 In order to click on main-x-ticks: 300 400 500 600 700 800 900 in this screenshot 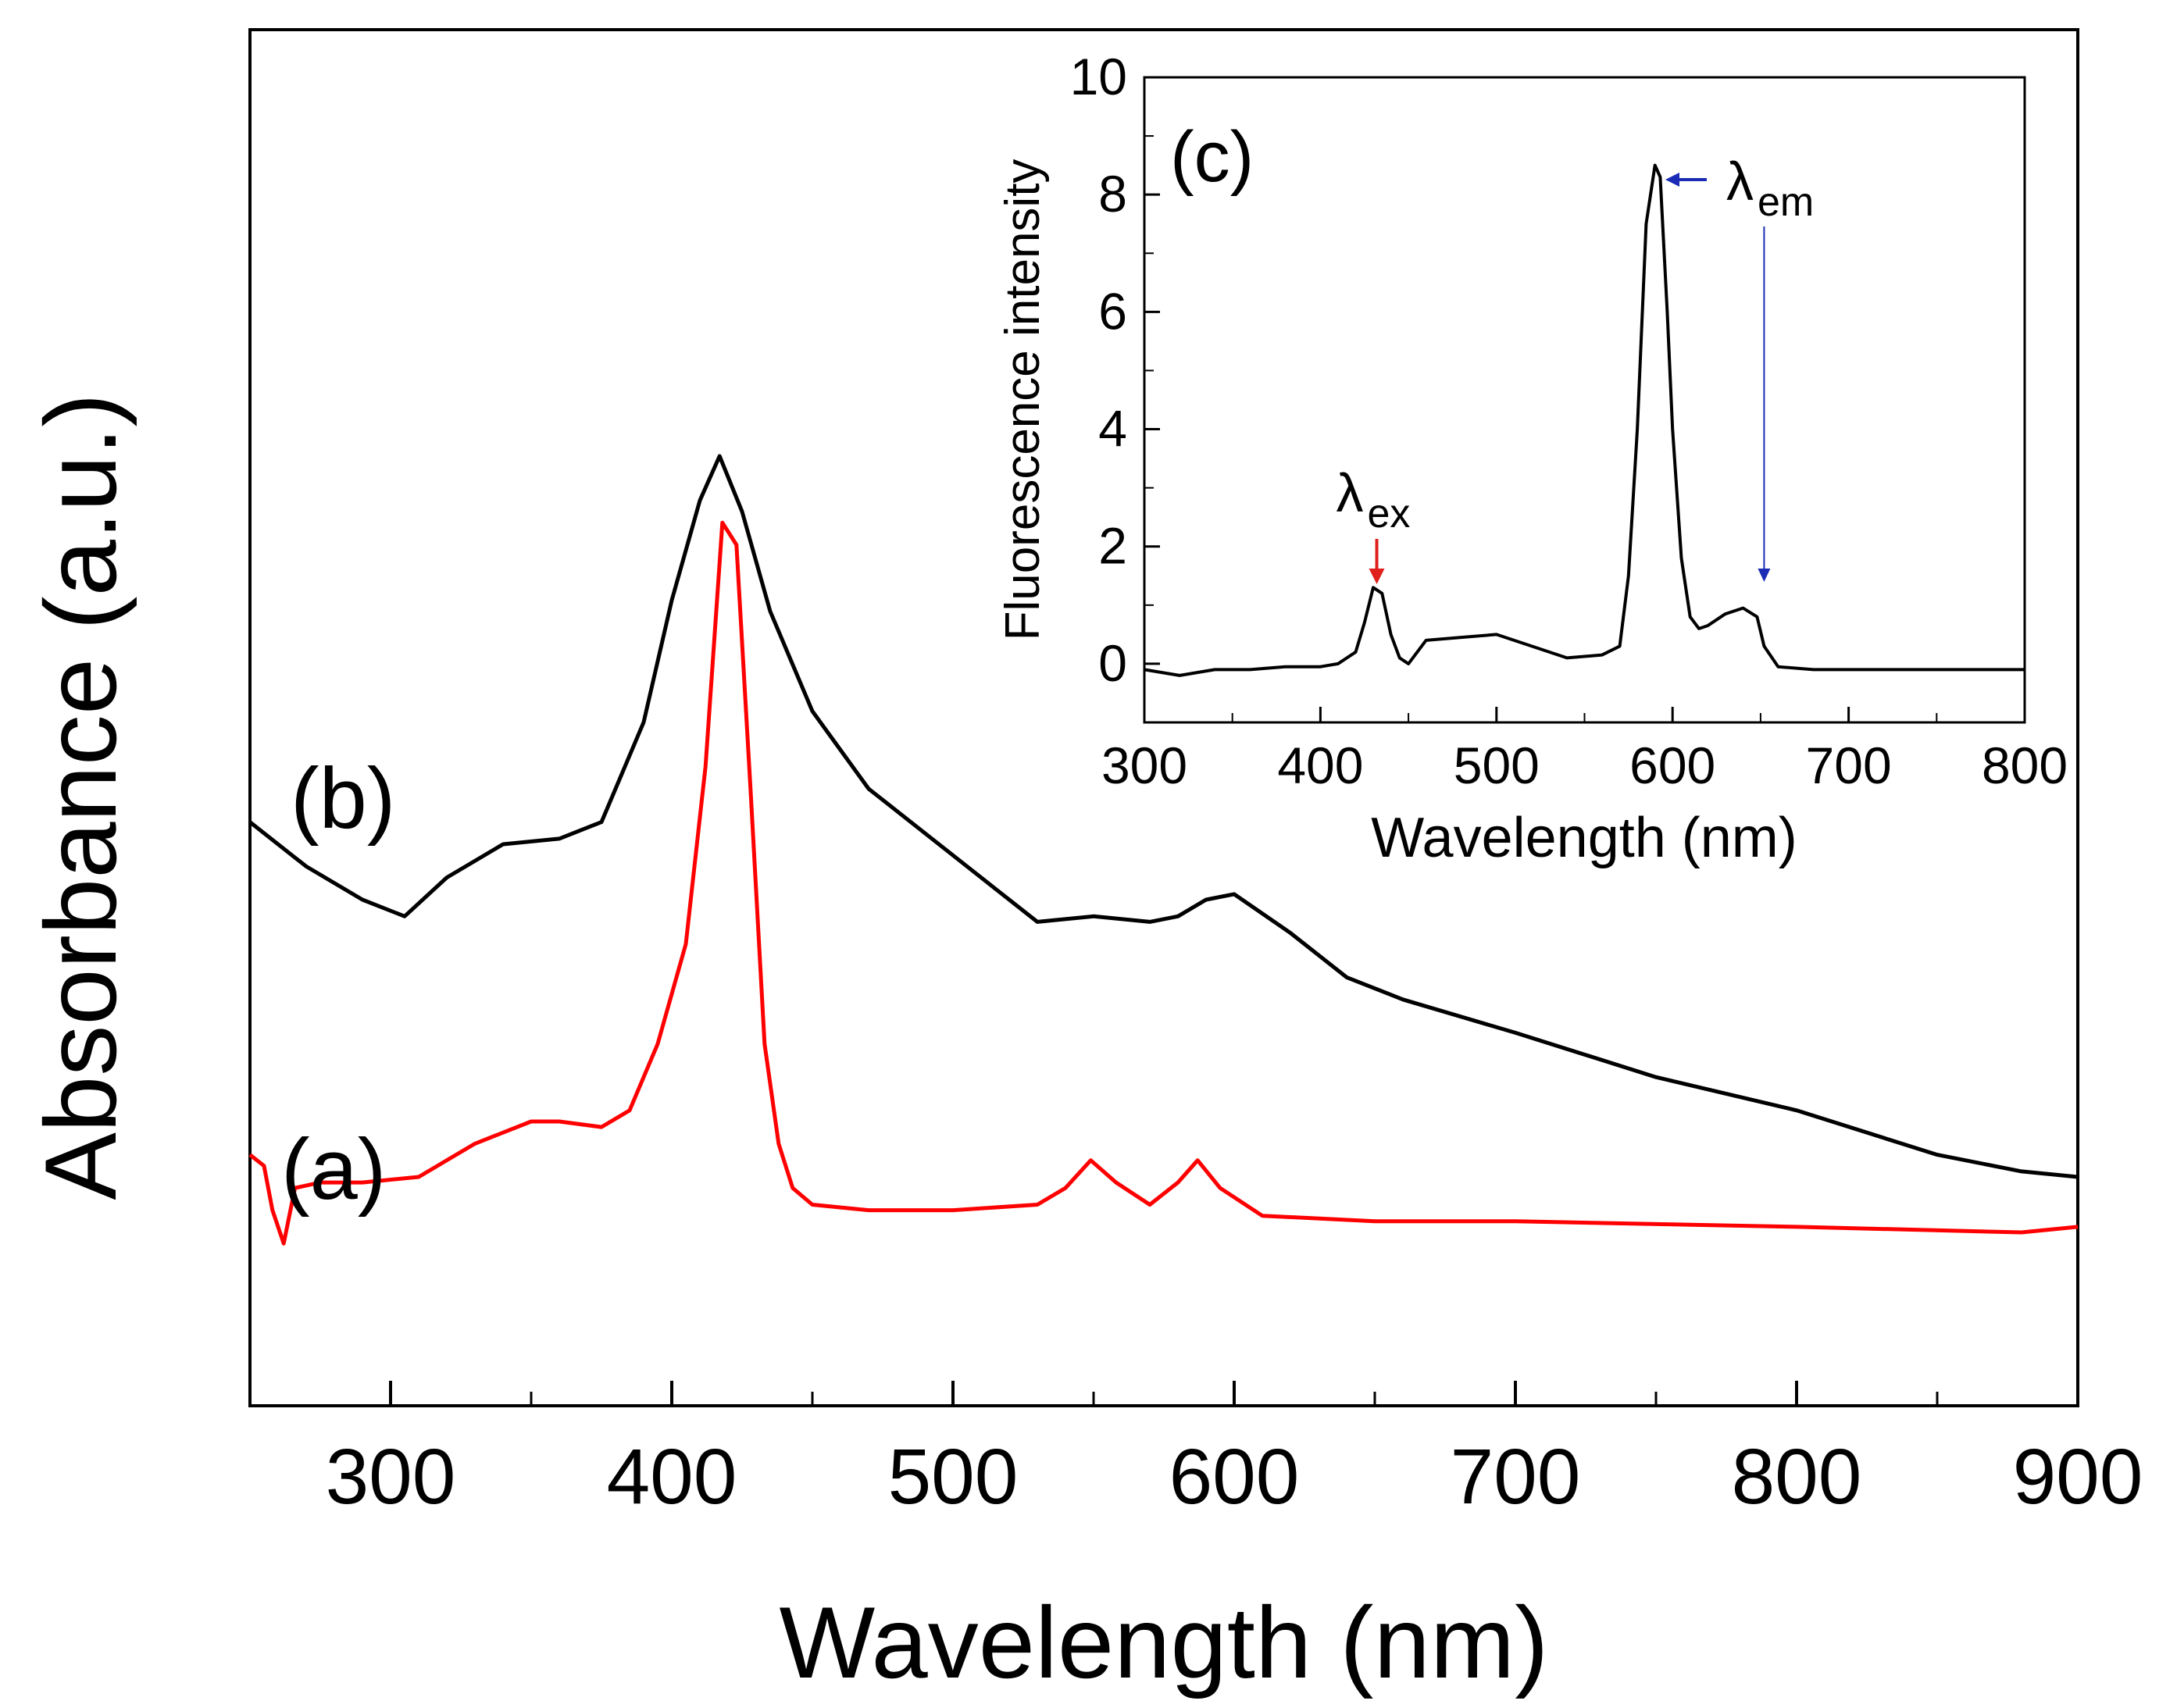, I will do `click(1234, 1451)`.